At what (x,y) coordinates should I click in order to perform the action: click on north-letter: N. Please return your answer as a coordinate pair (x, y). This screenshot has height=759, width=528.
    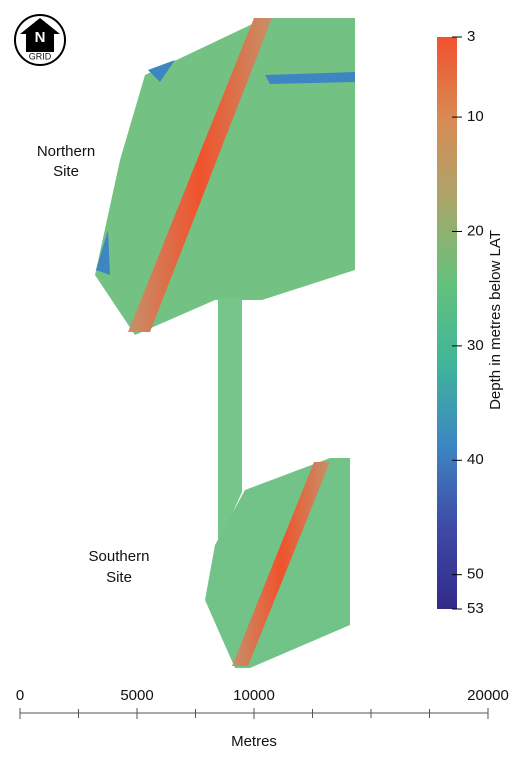
    Looking at the image, I should click on (40, 37).